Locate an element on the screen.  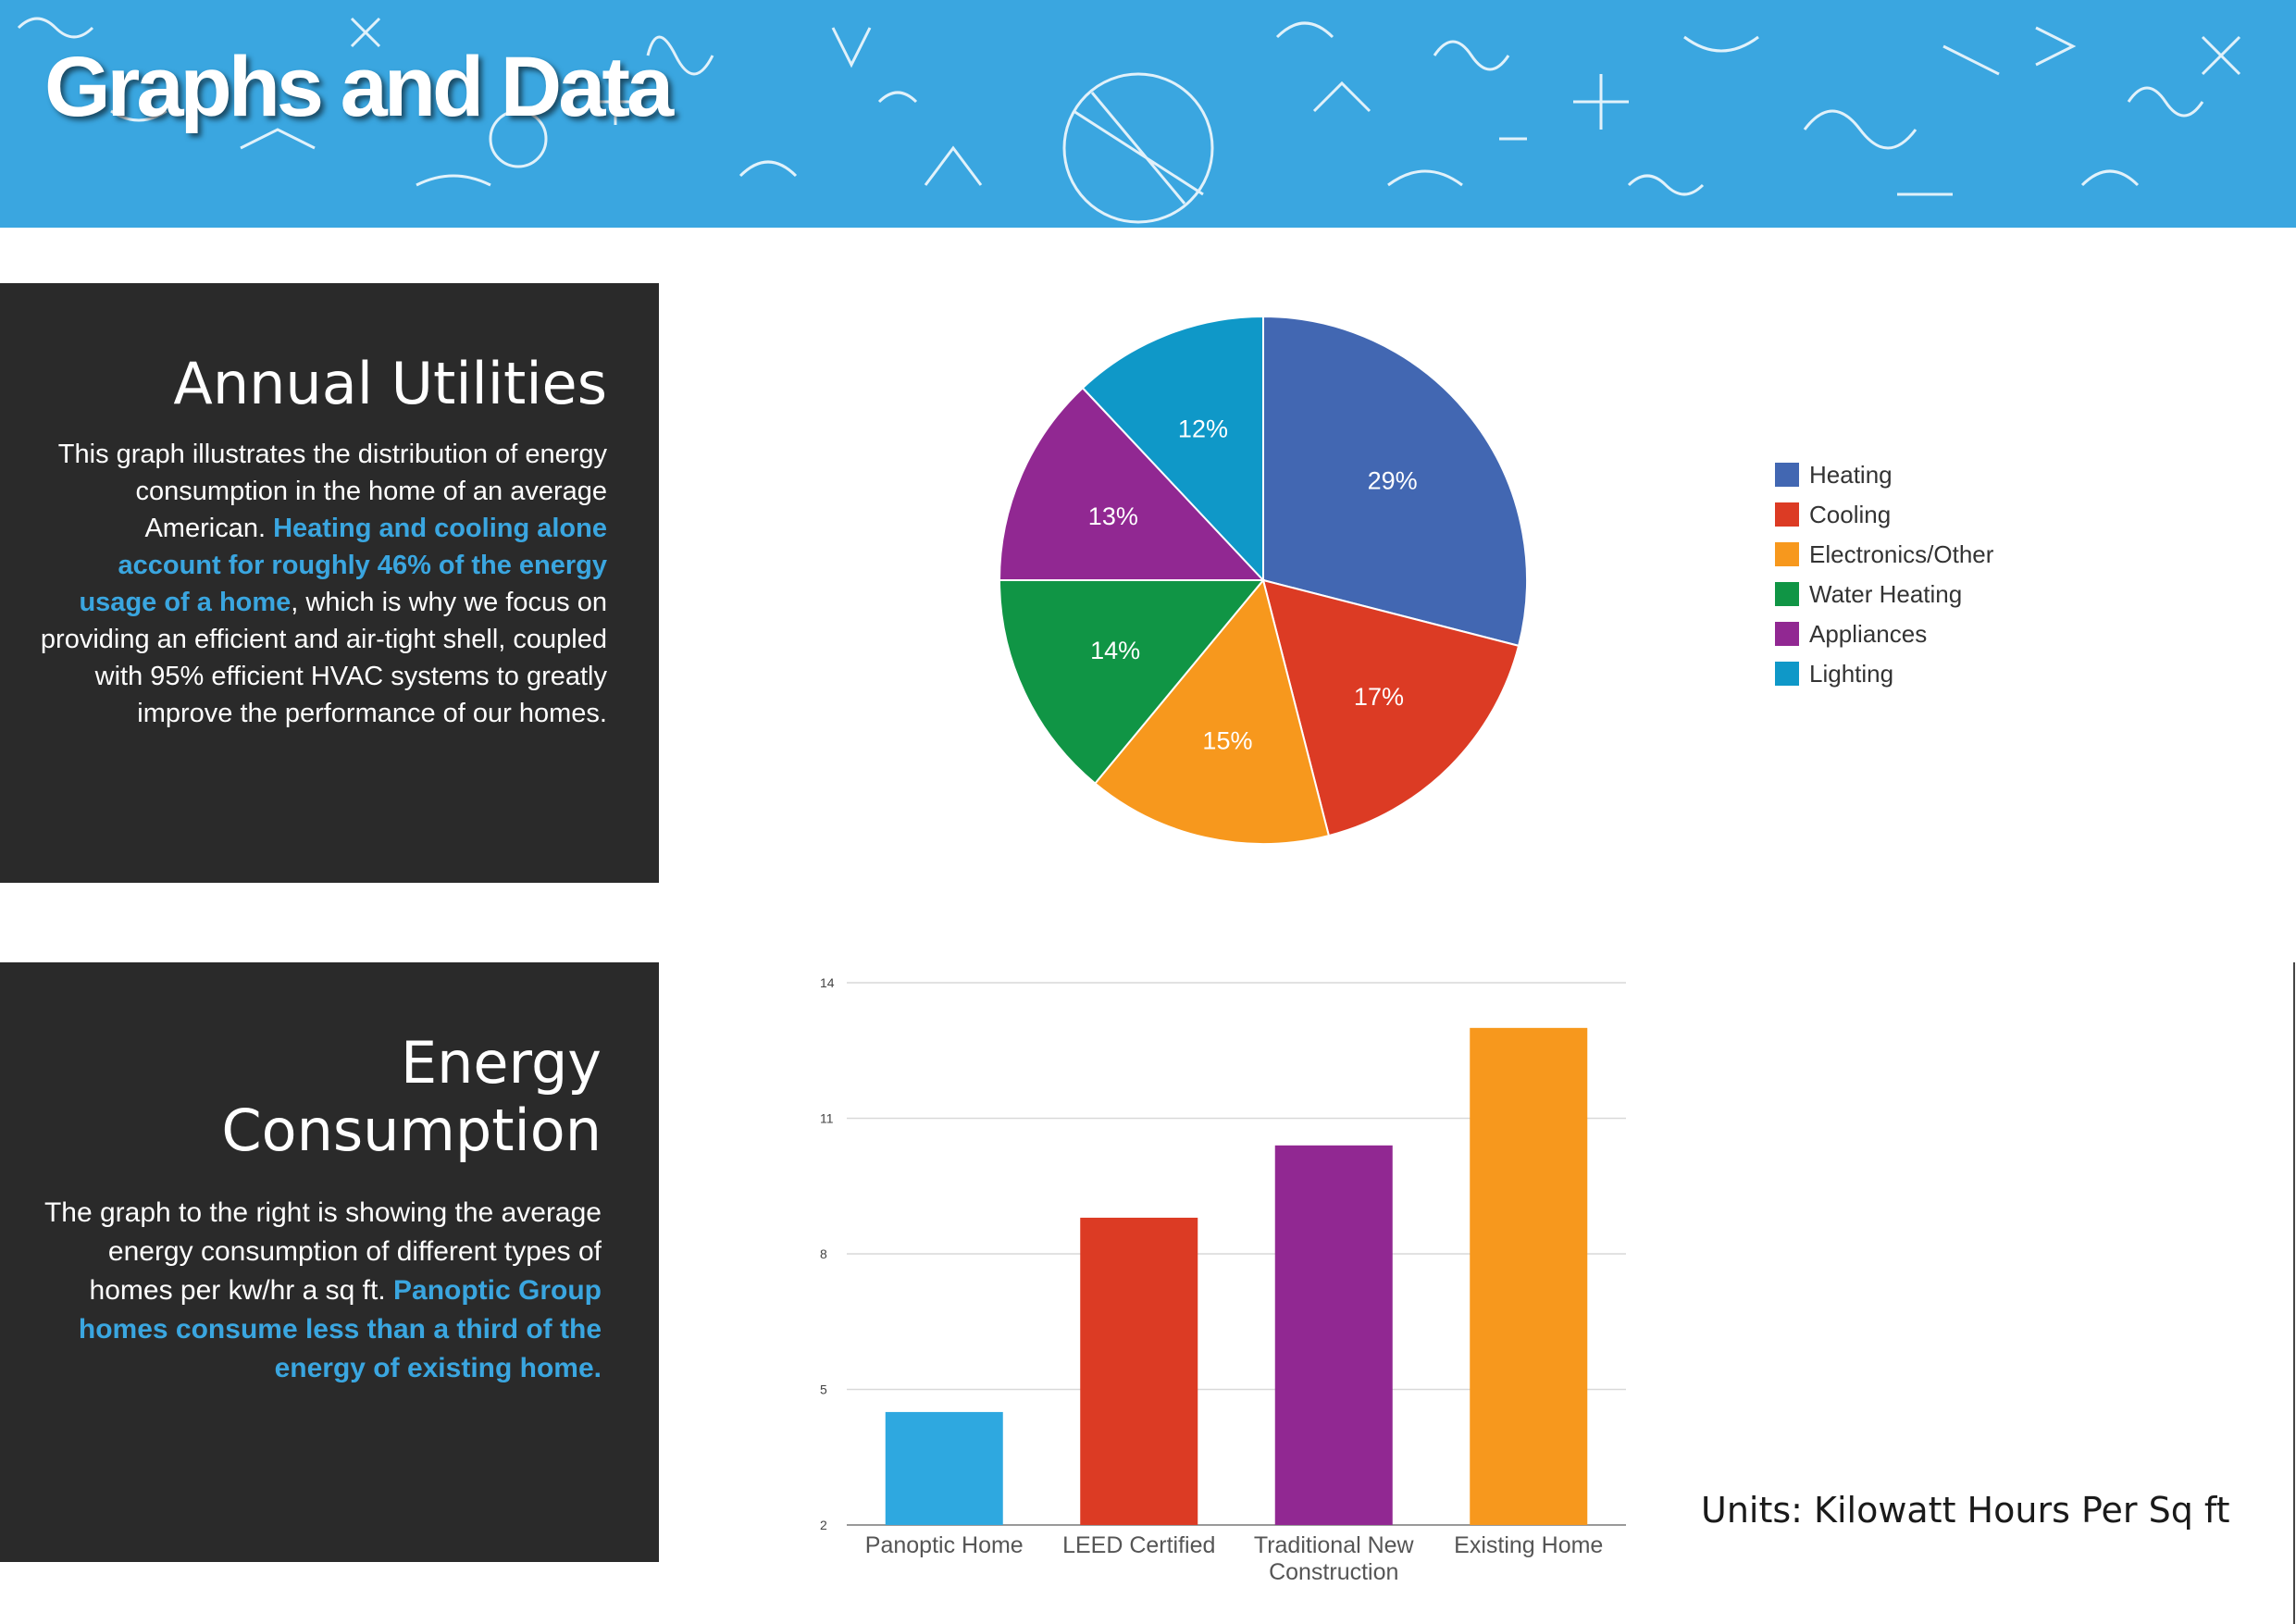
bar-series is located at coordinates (1237, 1276).